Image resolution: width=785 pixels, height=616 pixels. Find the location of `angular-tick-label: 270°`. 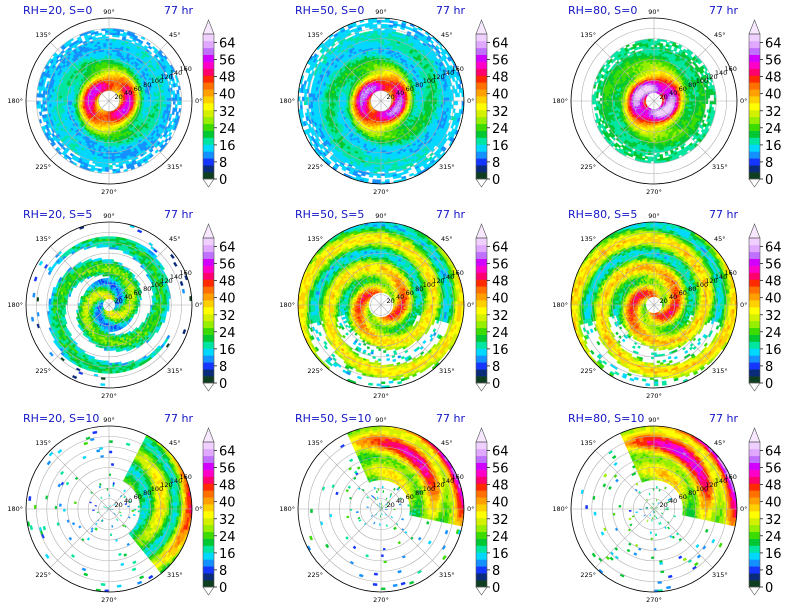

angular-tick-label: 270° is located at coordinates (109, 192).